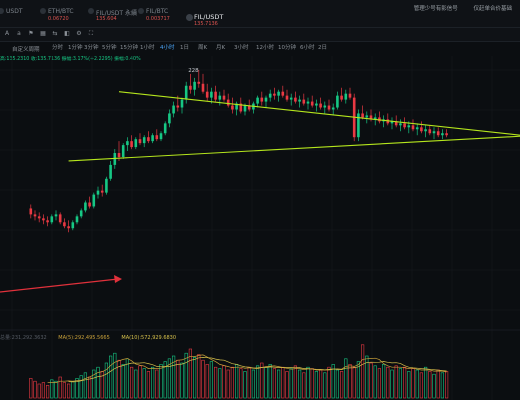  I want to click on timeframe-5: 1小时, so click(147, 48).